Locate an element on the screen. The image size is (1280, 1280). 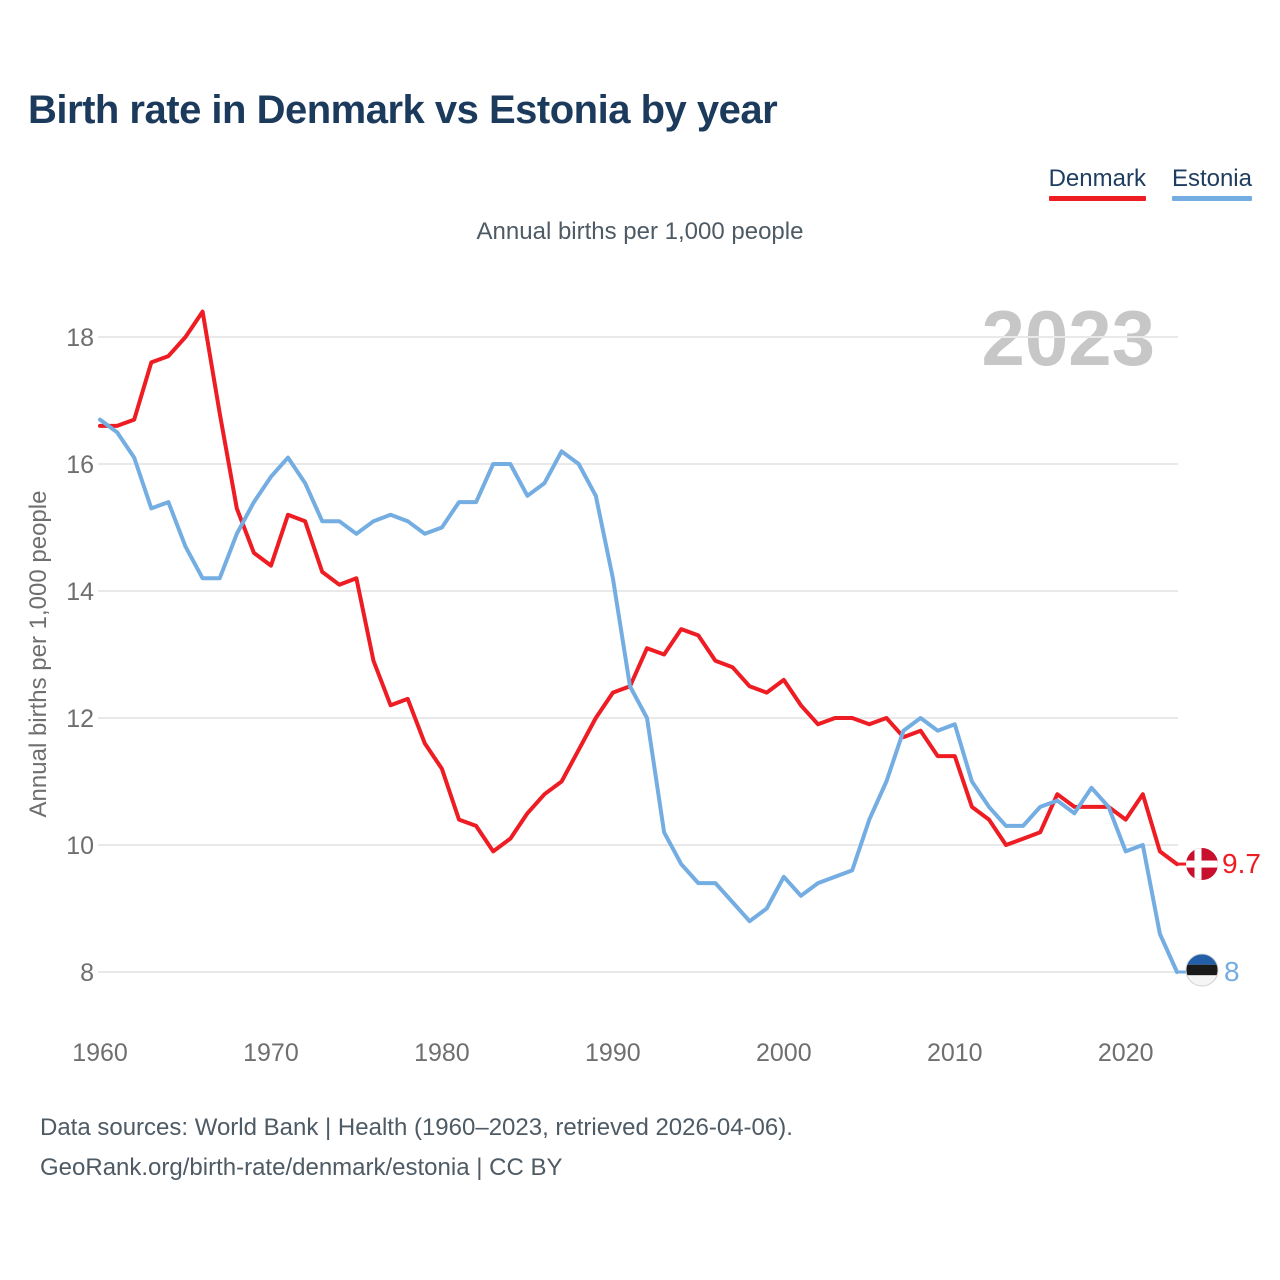
y-tick-label: 16 is located at coordinates (80, 465).